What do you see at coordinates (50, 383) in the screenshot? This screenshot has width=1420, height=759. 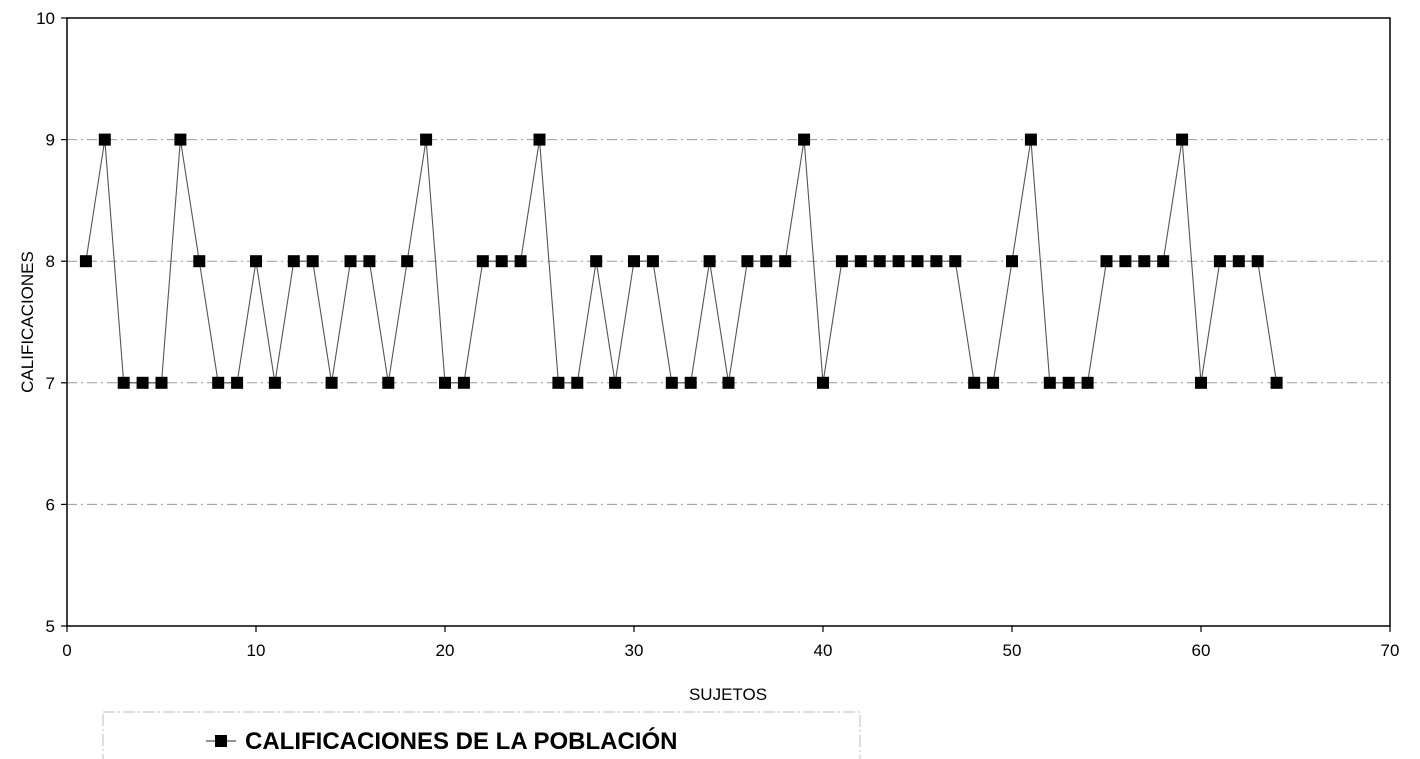 I see `y-tick-label-7: 7` at bounding box center [50, 383].